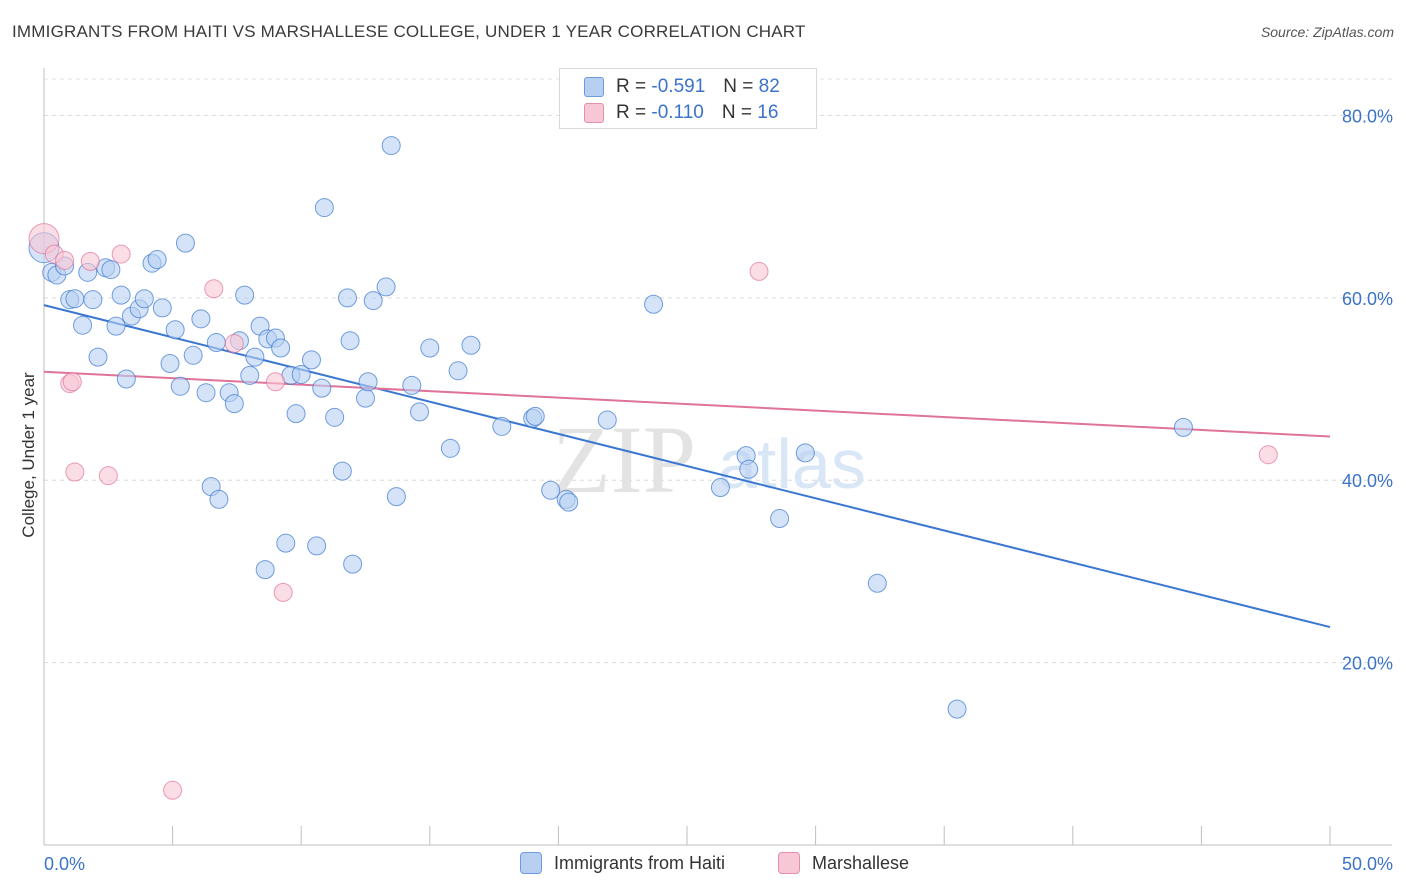 The image size is (1406, 892). I want to click on y-tick-label: 80.0%, so click(1367, 116).